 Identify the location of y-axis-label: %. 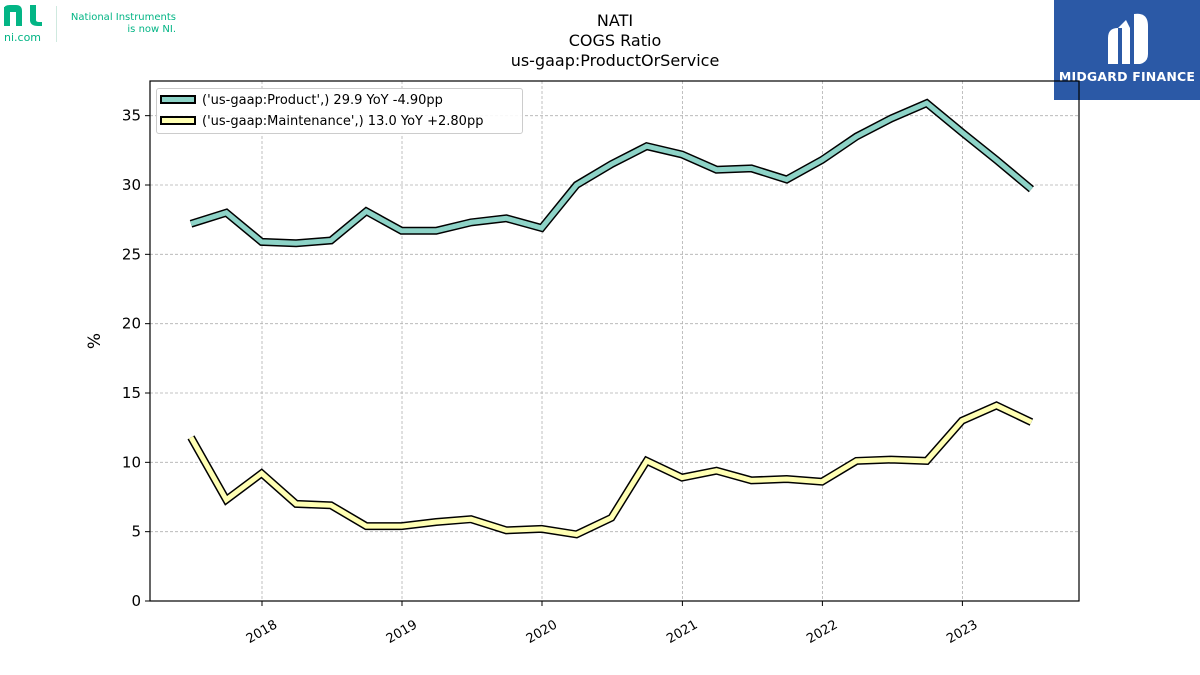
(95, 341).